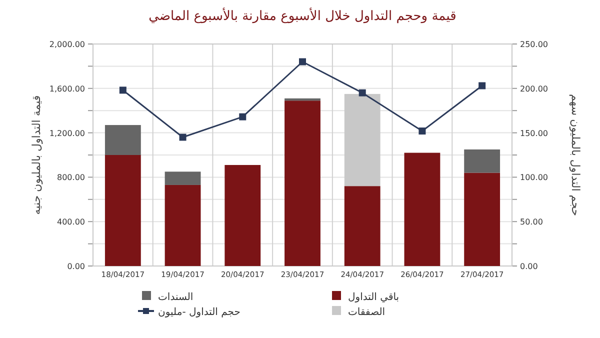 Image resolution: width=600 pixels, height=338 pixels. What do you see at coordinates (534, 177) in the screenshot?
I see `y2-tick-label: 100.00` at bounding box center [534, 177].